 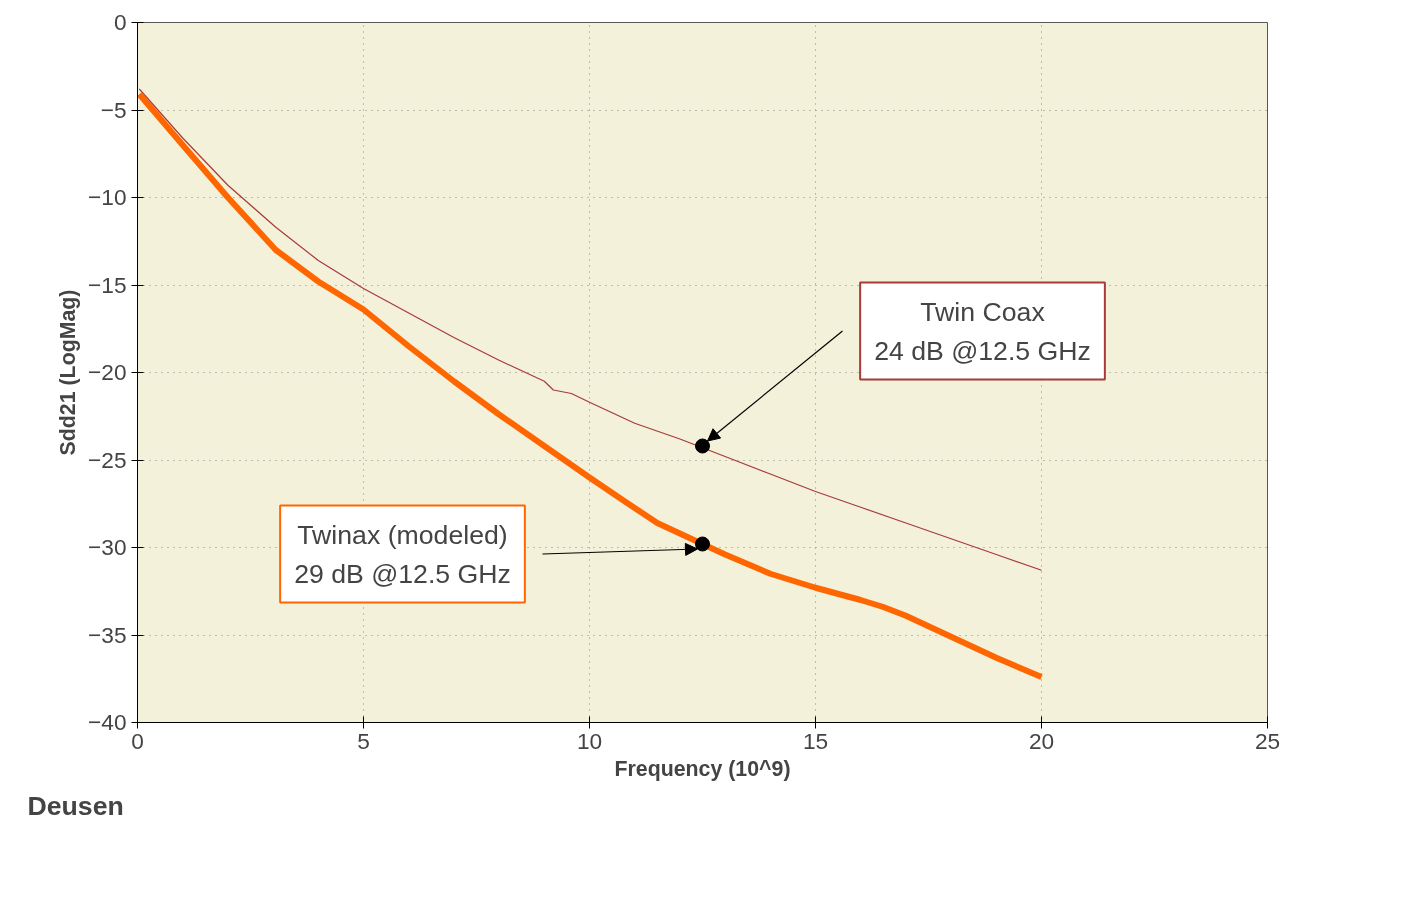 What do you see at coordinates (107, 284) in the screenshot?
I see `y-tick-label: −15` at bounding box center [107, 284].